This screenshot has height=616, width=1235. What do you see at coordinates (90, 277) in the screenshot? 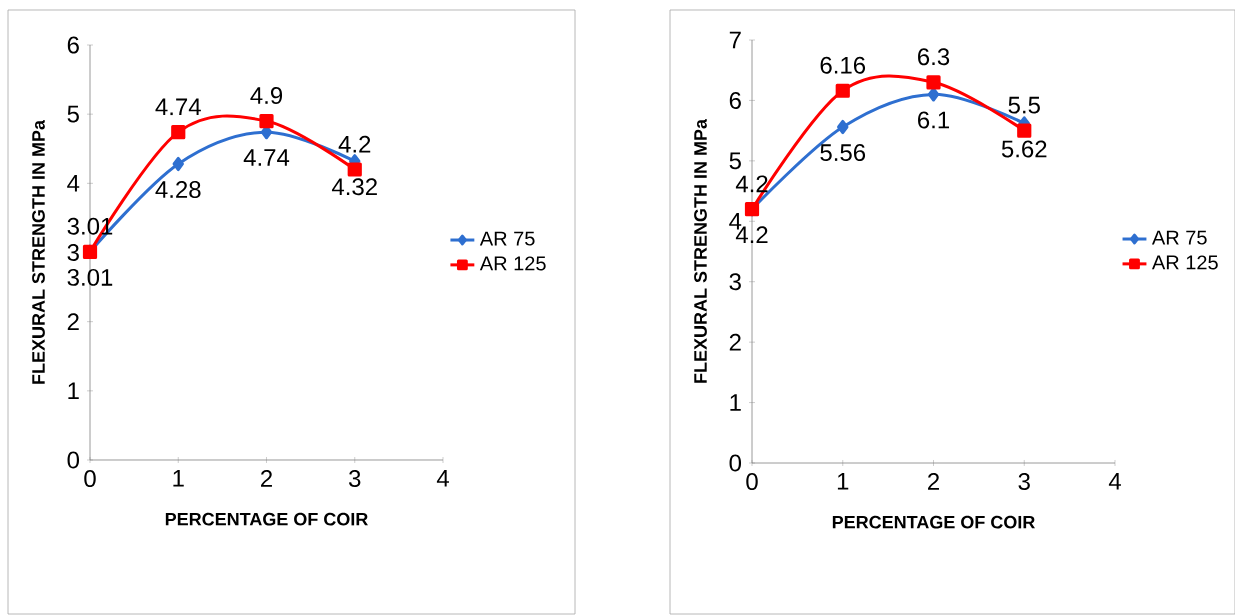
I see `data-label: 3.01` at bounding box center [90, 277].